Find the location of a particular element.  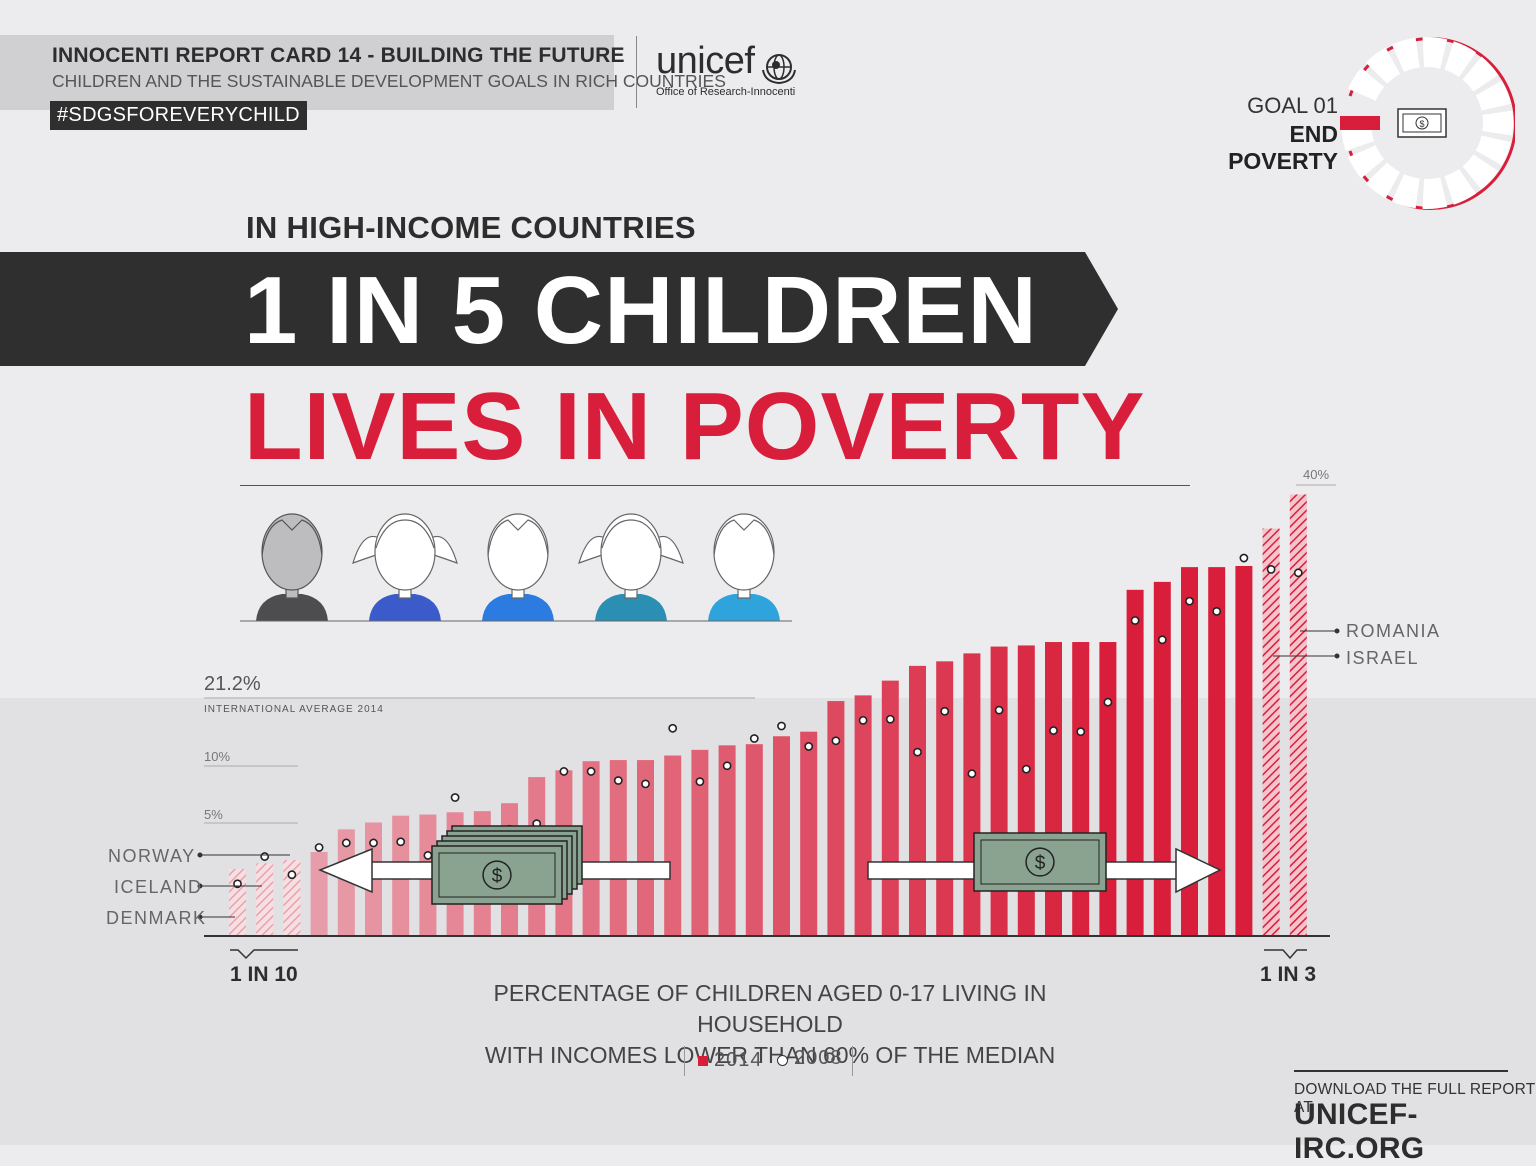

headline-kicker: IN HIGH-INCOME COUNTRIES is located at coordinates (471, 227).